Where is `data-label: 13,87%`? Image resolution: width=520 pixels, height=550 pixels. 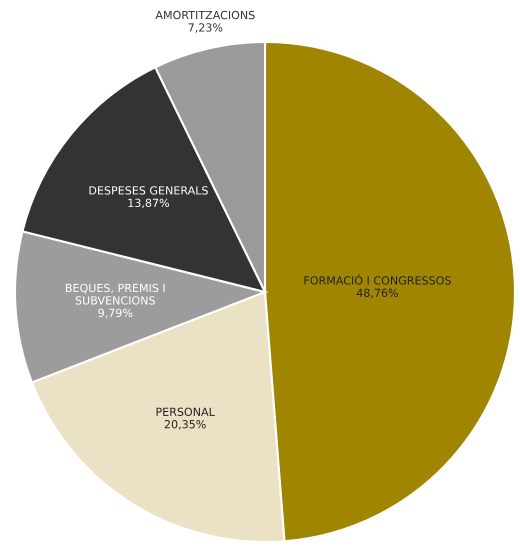 data-label: 13,87% is located at coordinates (149, 203).